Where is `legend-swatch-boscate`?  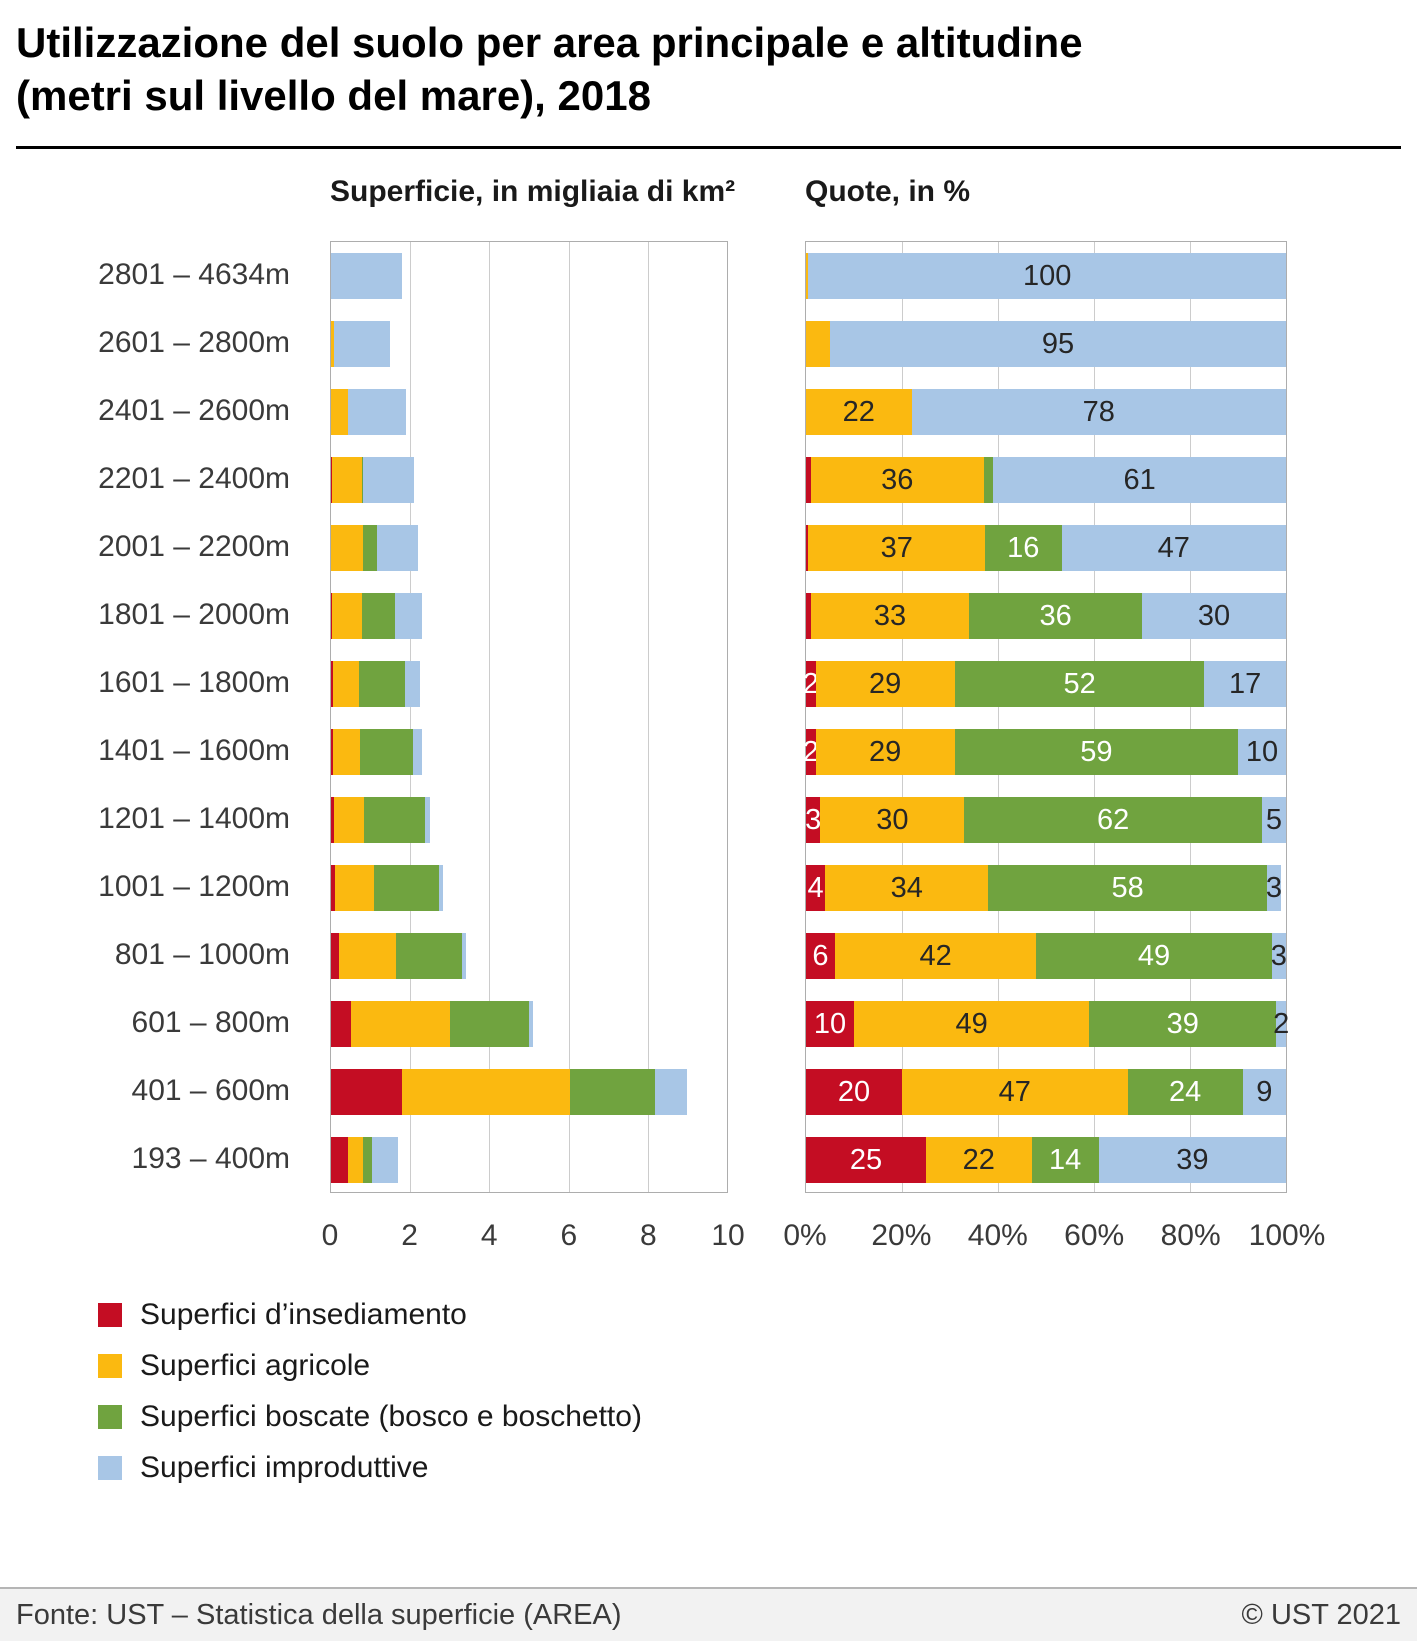
legend-swatch-boscate is located at coordinates (110, 1417).